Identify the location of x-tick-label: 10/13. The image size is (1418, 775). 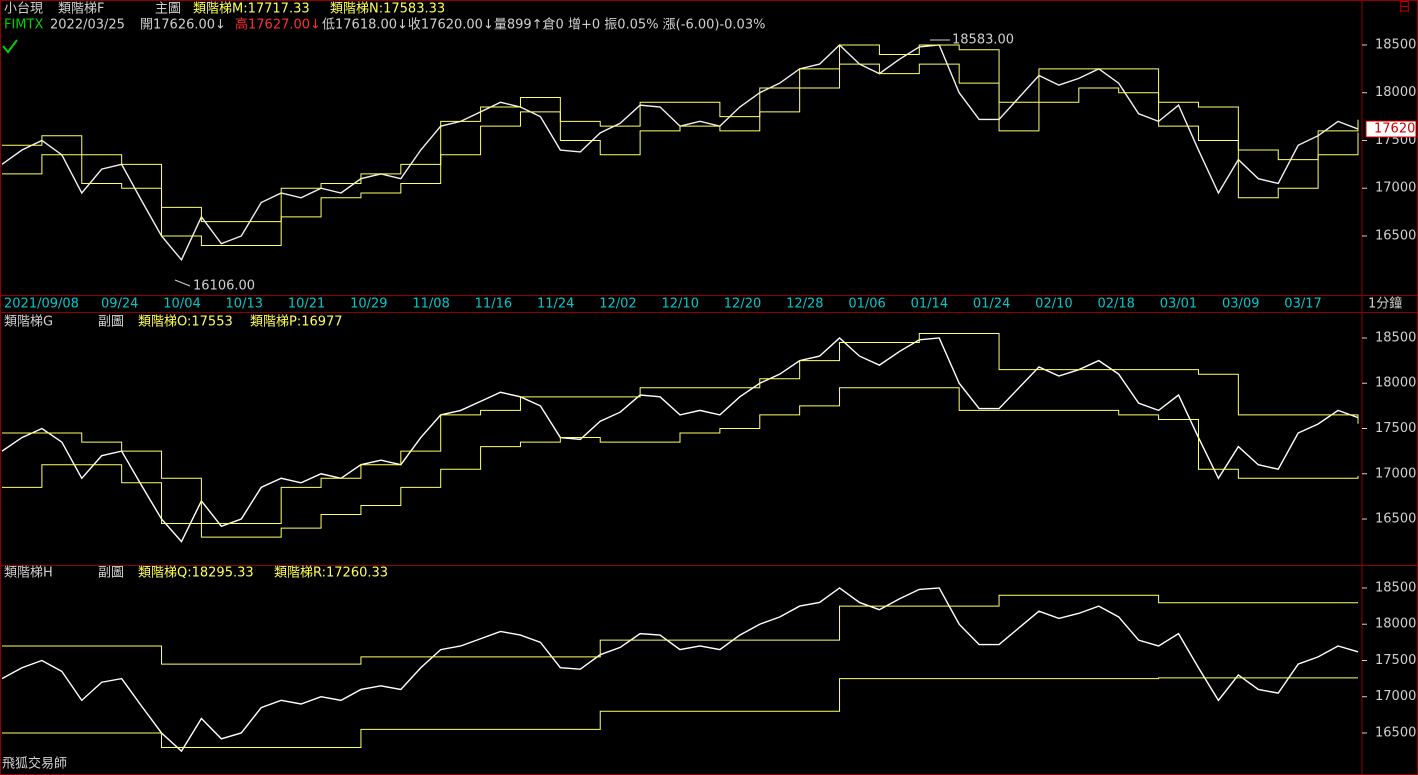
(244, 304).